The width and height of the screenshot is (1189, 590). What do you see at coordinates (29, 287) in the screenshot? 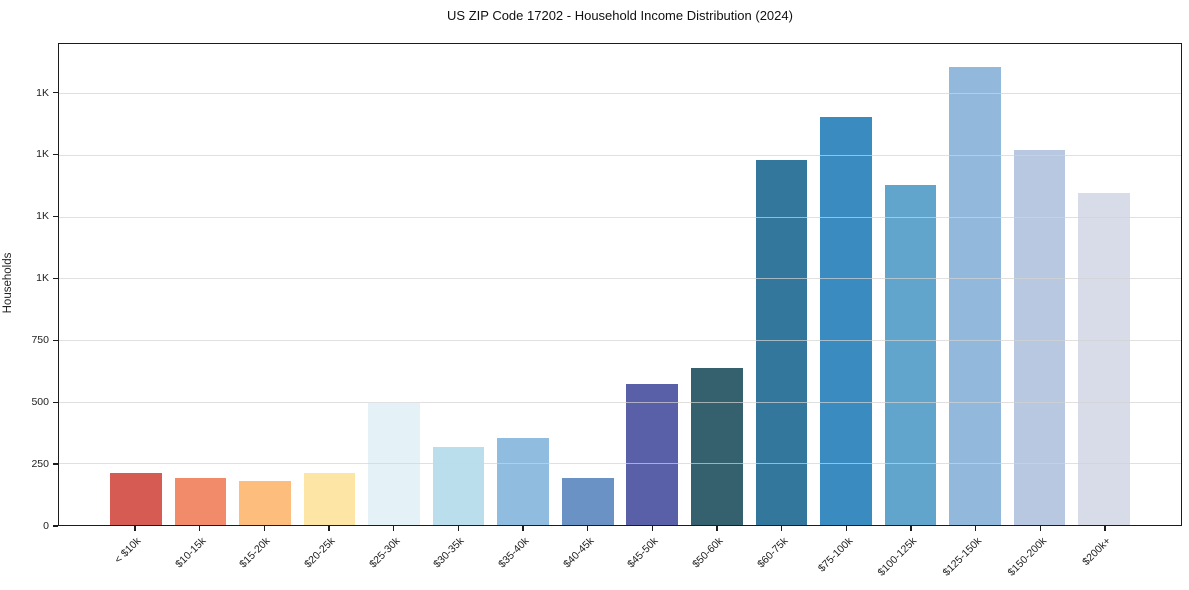
I see `y-axis: 0 250 500 750 1K 1K 1K 1K` at bounding box center [29, 287].